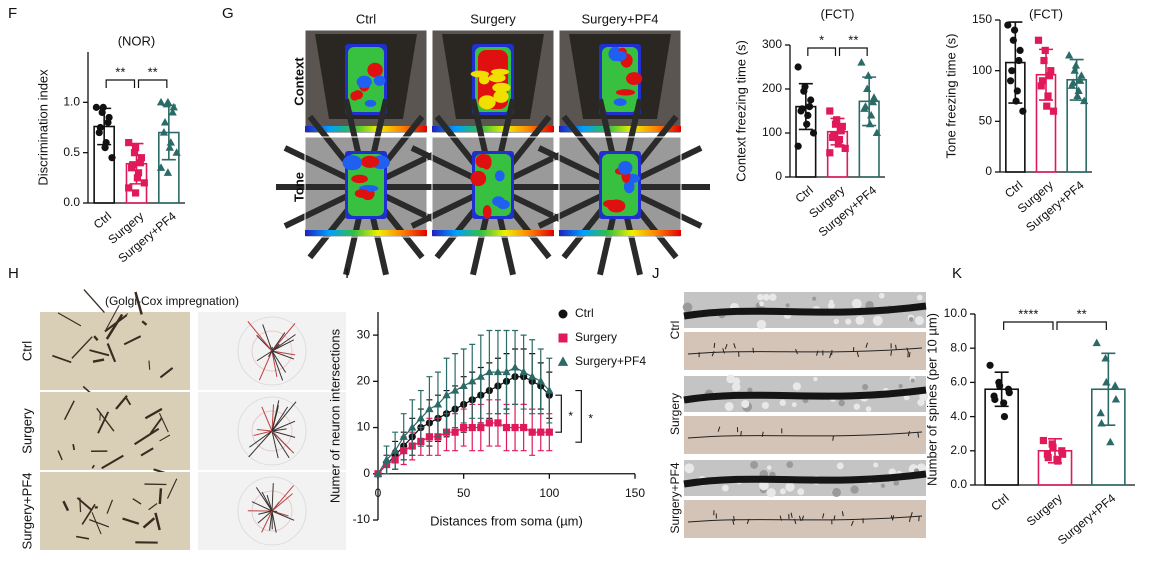 This screenshot has height=568, width=1173. I want to click on y-tick-label: 4.0, so click(958, 416).